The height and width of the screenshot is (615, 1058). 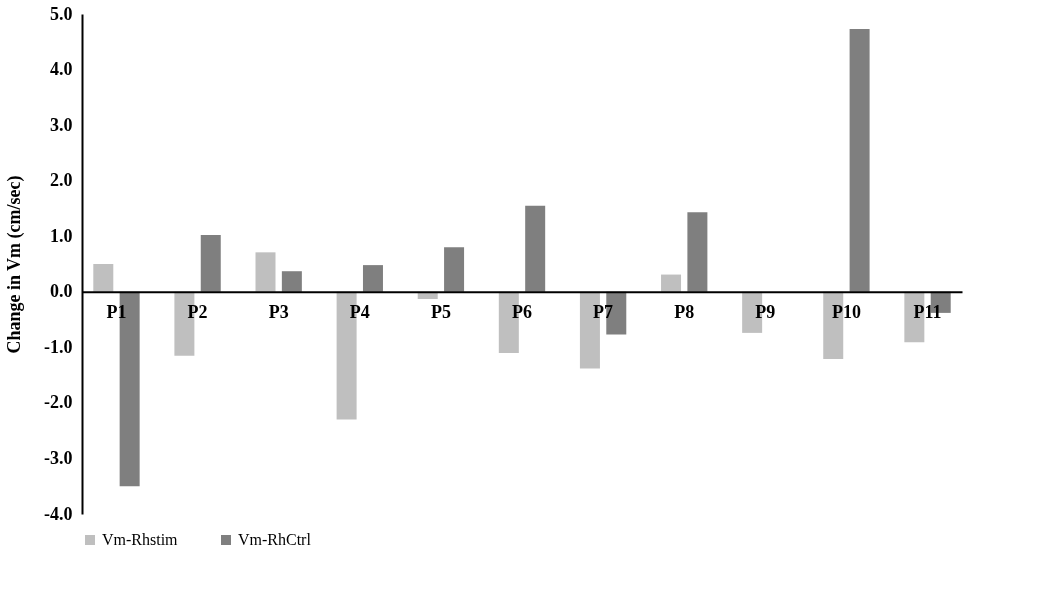 I want to click on y-tick-label: 3.0, so click(x=61, y=124).